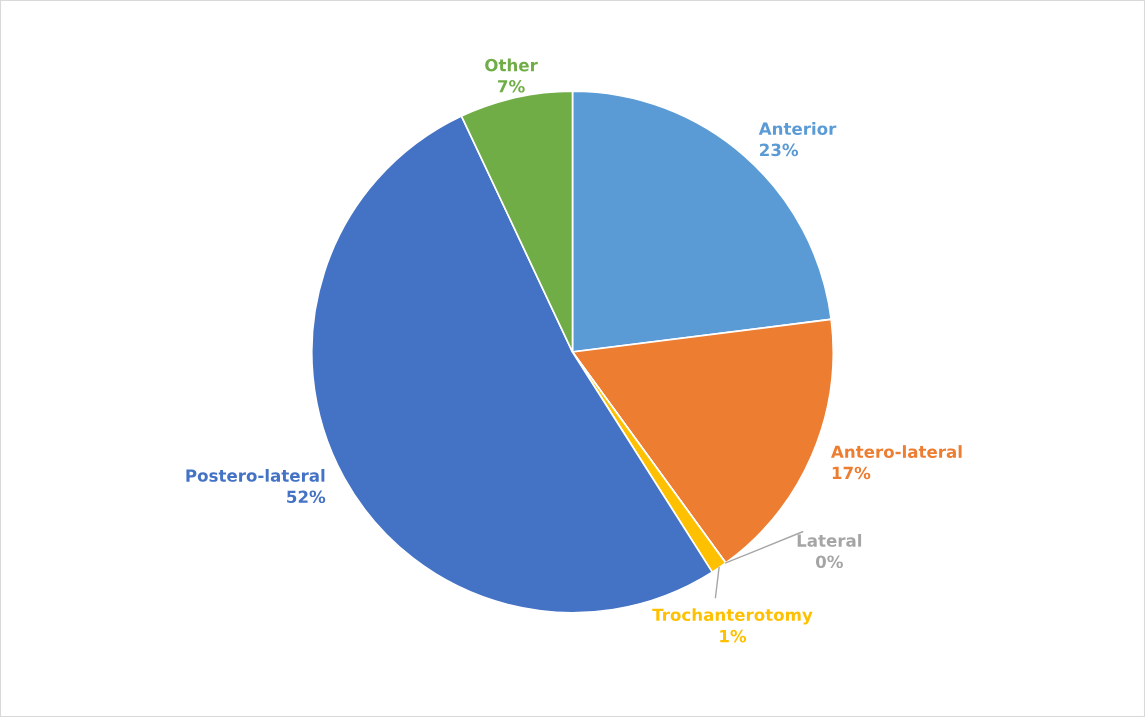  I want to click on data-label: 17%, so click(851, 473).